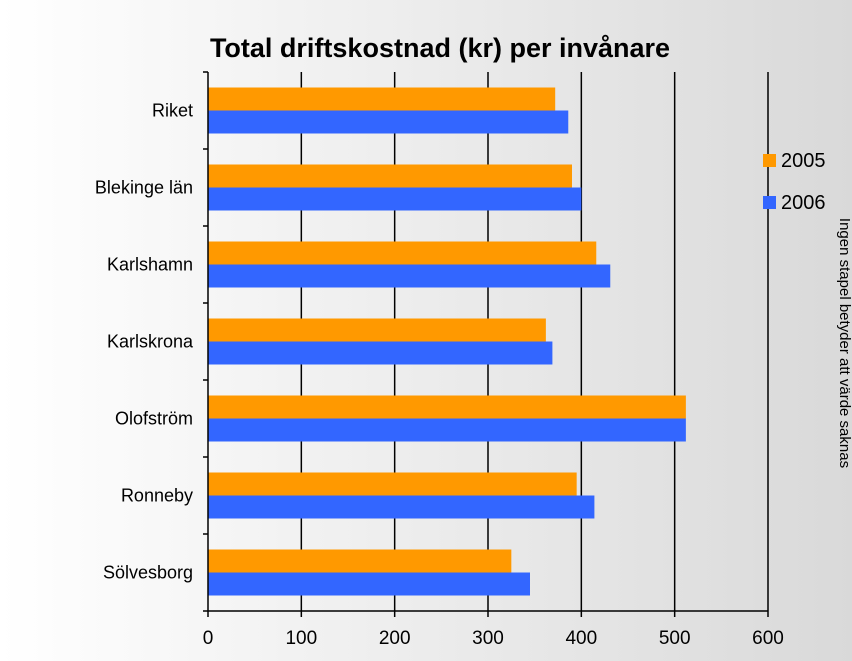 The width and height of the screenshot is (852, 661). What do you see at coordinates (794, 182) in the screenshot?
I see `legend: 2005 2006` at bounding box center [794, 182].